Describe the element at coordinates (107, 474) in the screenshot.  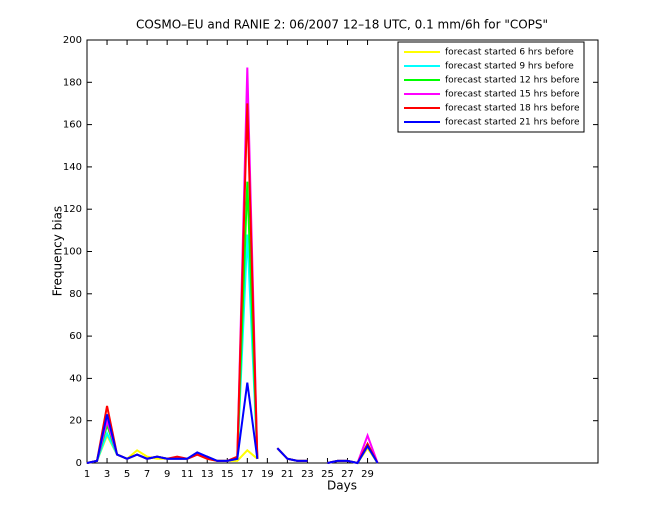
I see `x-tick-label: 3` at that location.